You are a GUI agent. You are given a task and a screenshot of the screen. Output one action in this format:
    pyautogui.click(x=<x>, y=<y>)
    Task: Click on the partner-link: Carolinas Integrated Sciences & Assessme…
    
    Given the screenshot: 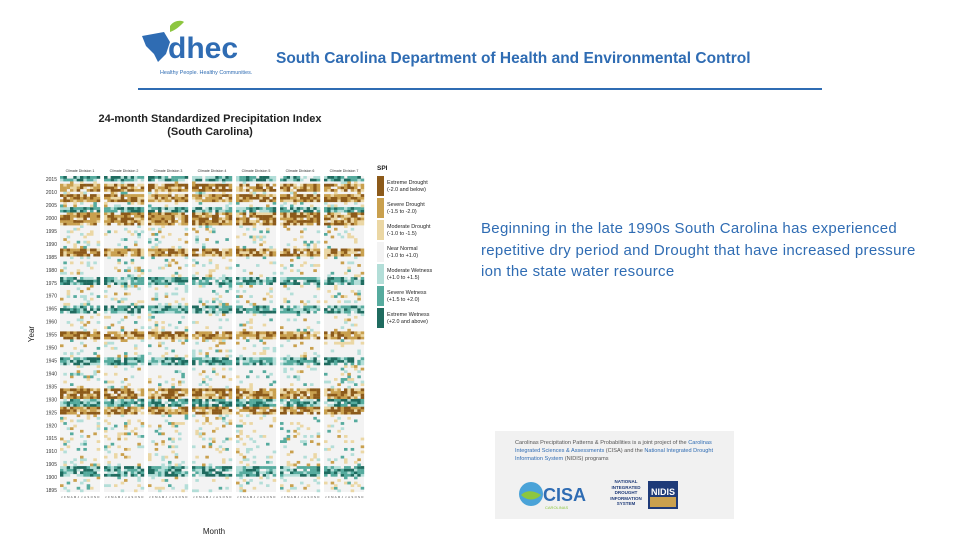 What is the action you would take?
    pyautogui.click(x=613, y=447)
    